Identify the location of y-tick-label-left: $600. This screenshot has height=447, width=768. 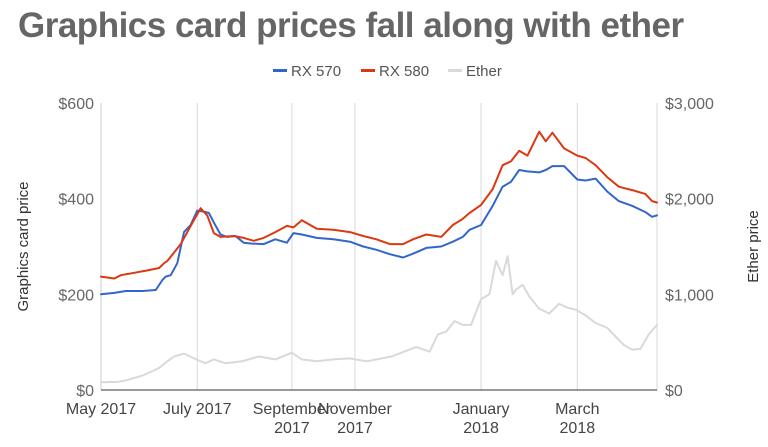
(76, 104).